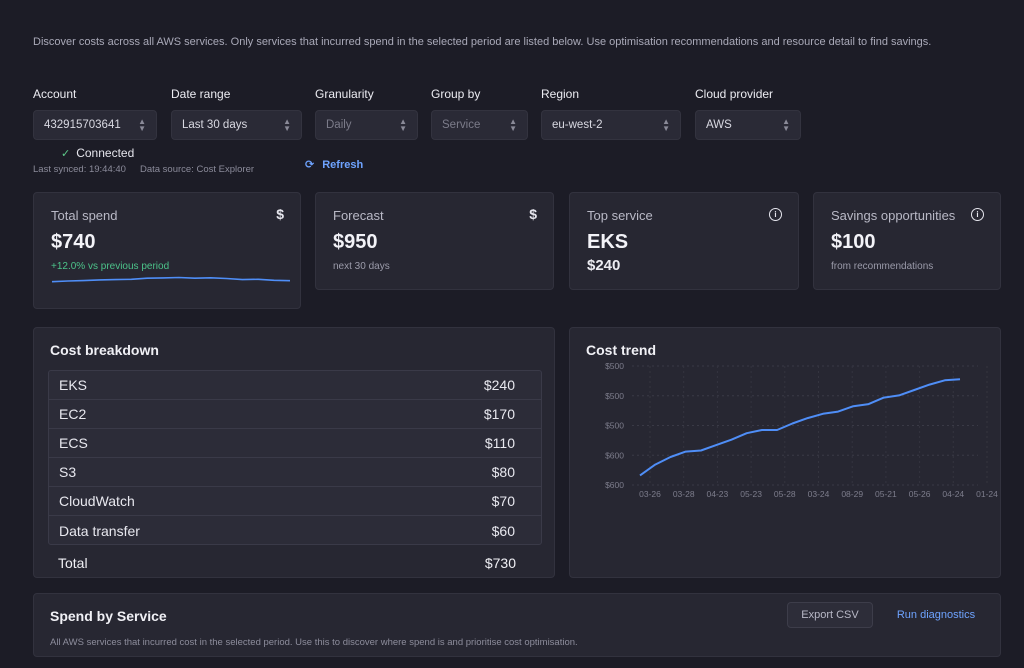  I want to click on savings-value: $100, so click(853, 242).